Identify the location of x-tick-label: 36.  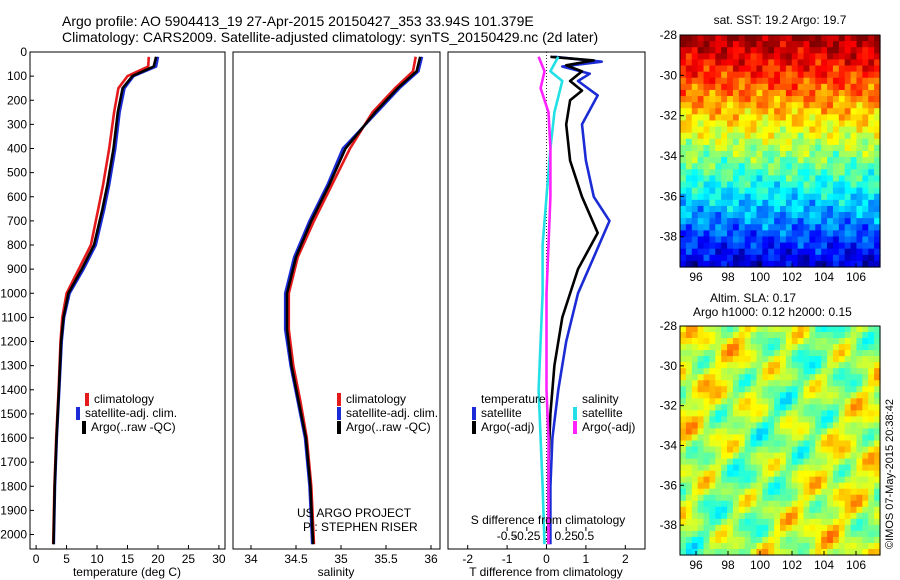
(431, 559).